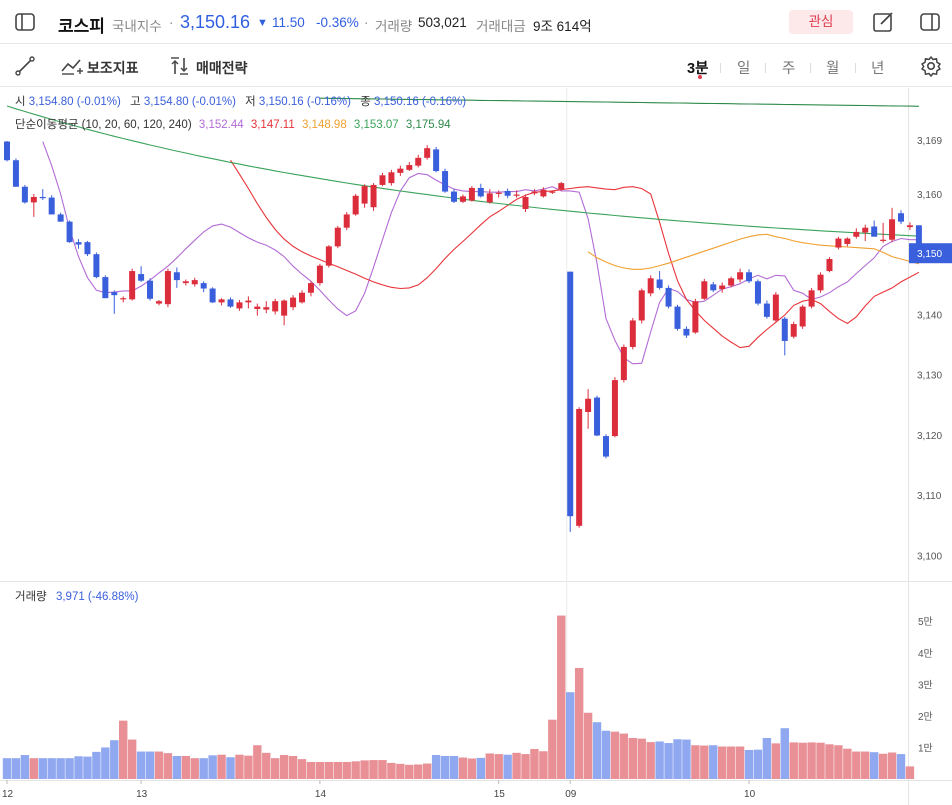  I want to click on timeframe-3min: 3분, so click(698, 69).